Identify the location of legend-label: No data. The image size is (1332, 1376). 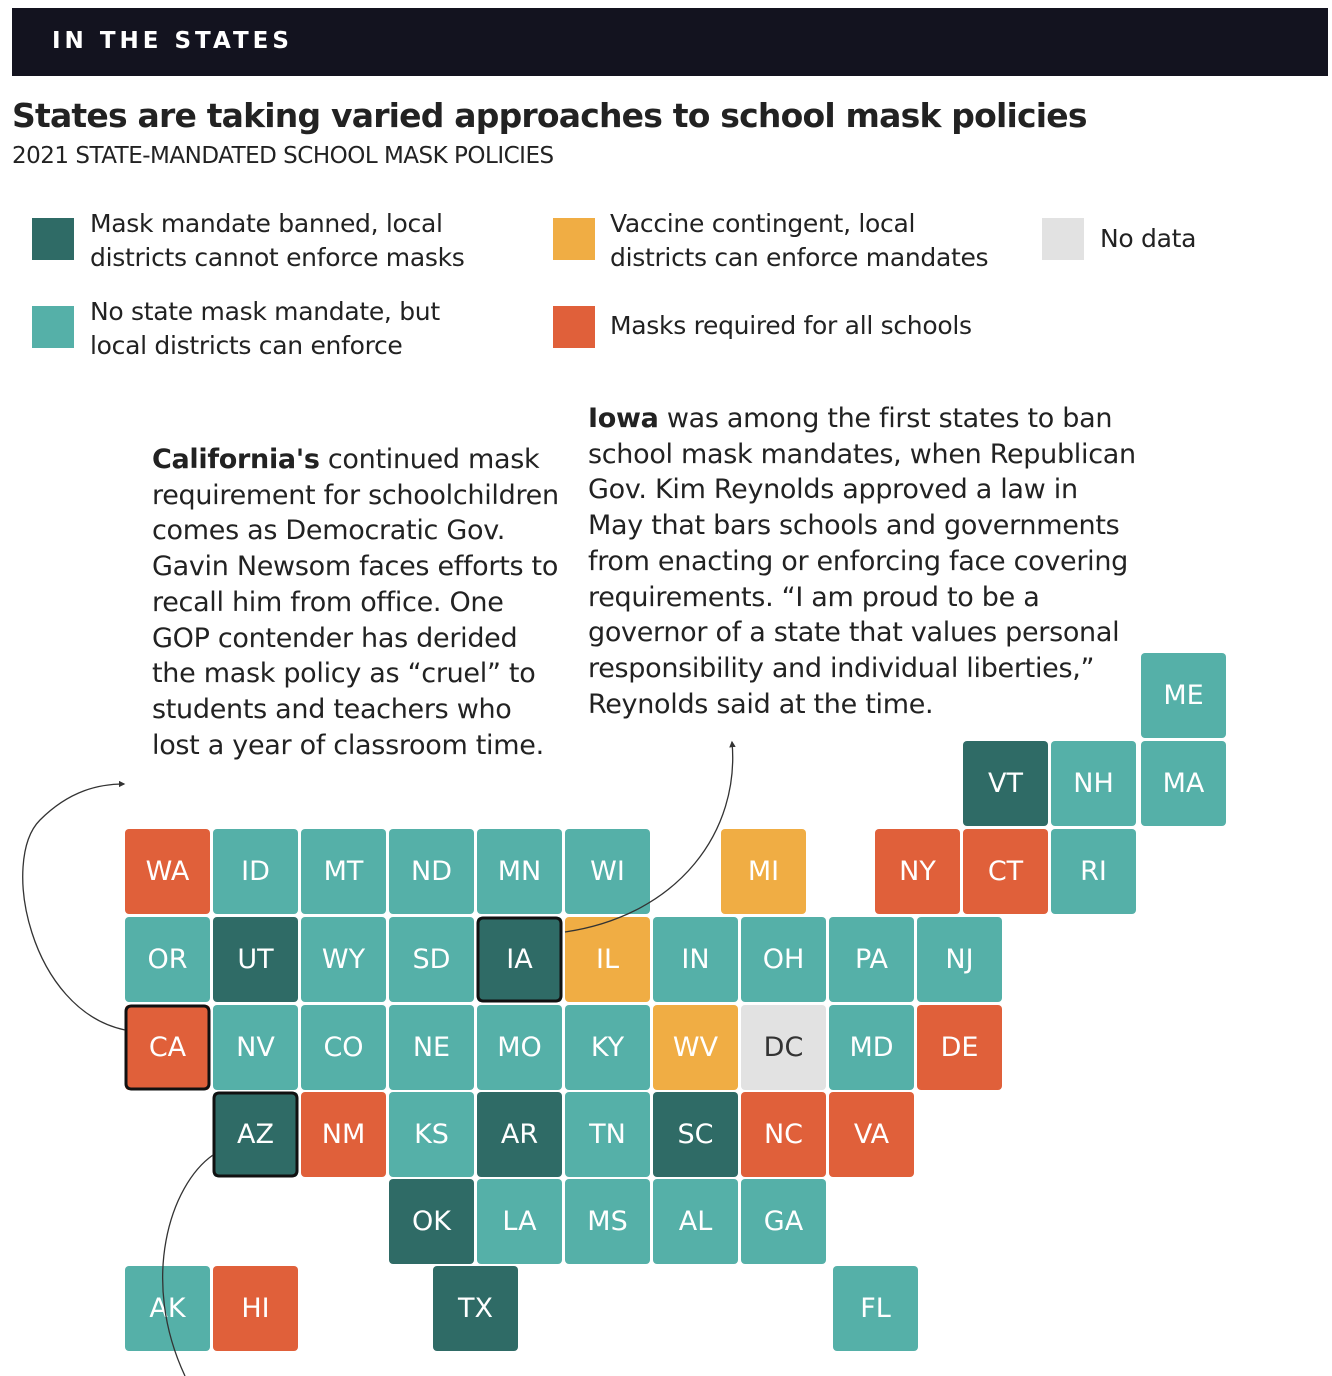
(1148, 238).